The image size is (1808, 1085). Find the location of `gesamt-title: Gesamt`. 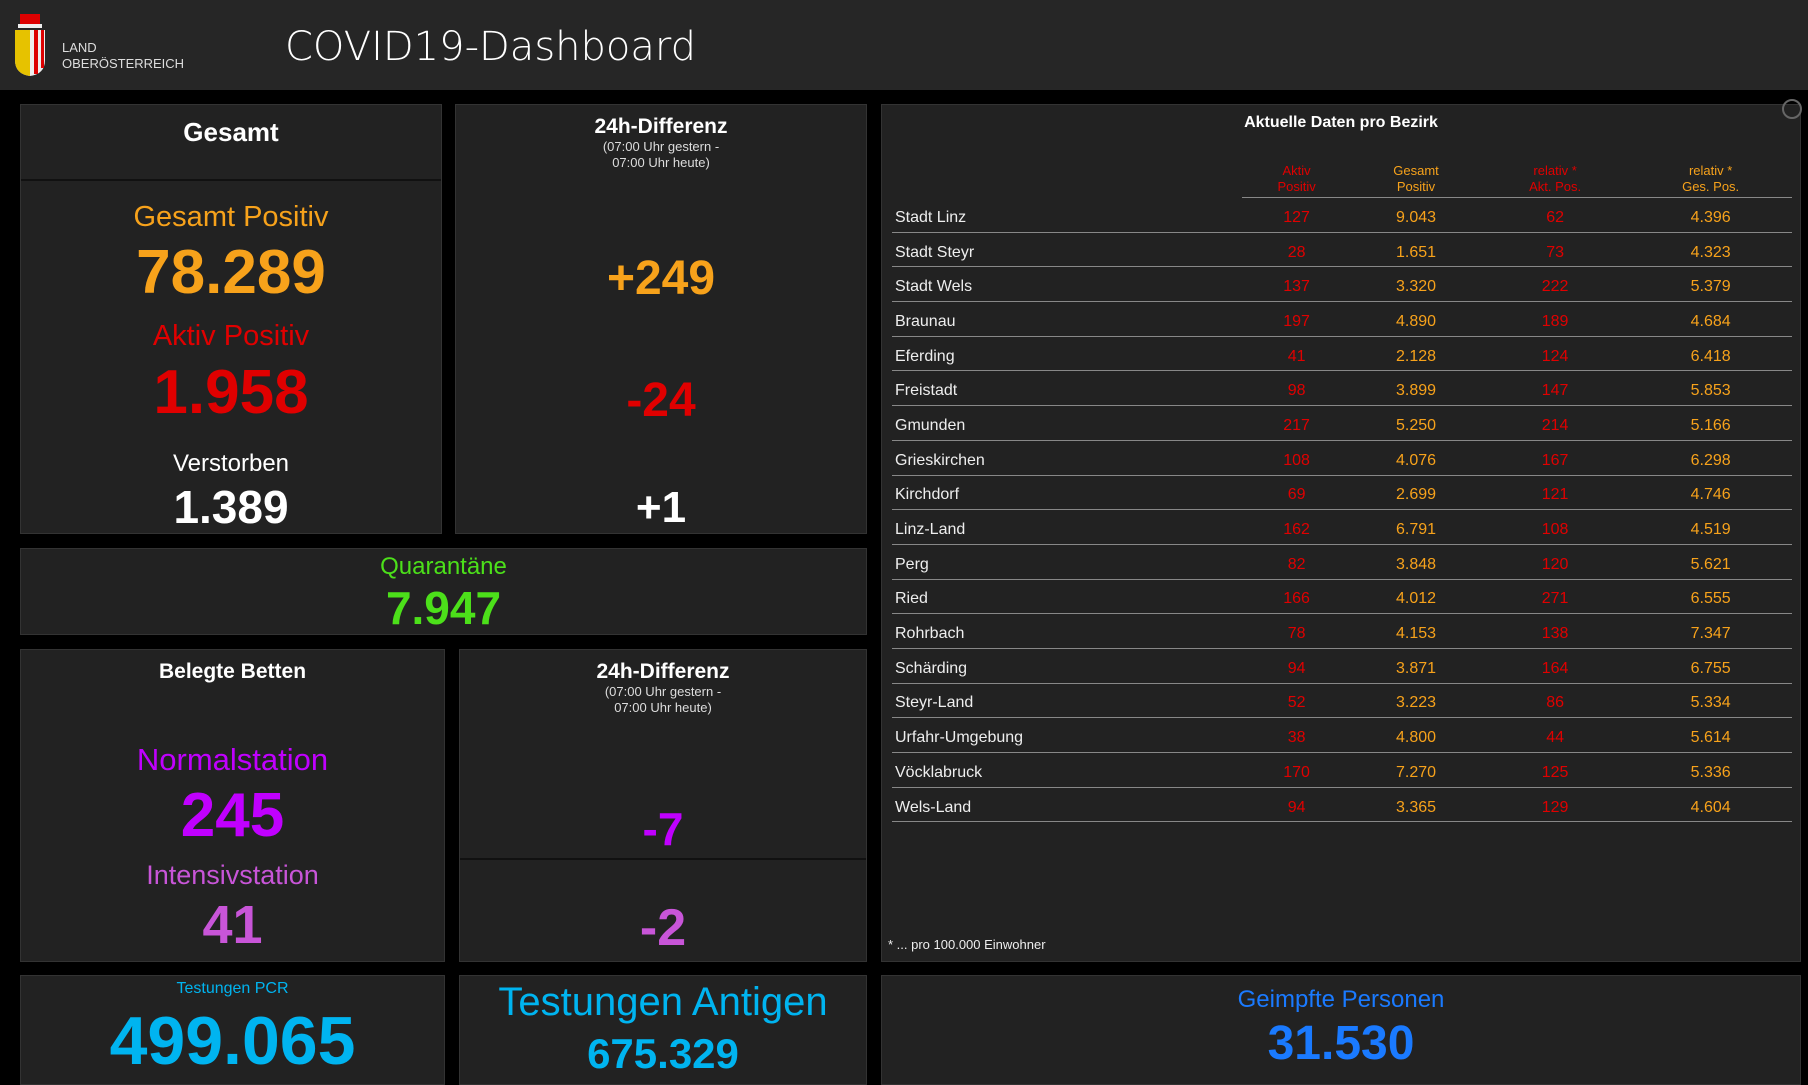

gesamt-title: Gesamt is located at coordinates (231, 132).